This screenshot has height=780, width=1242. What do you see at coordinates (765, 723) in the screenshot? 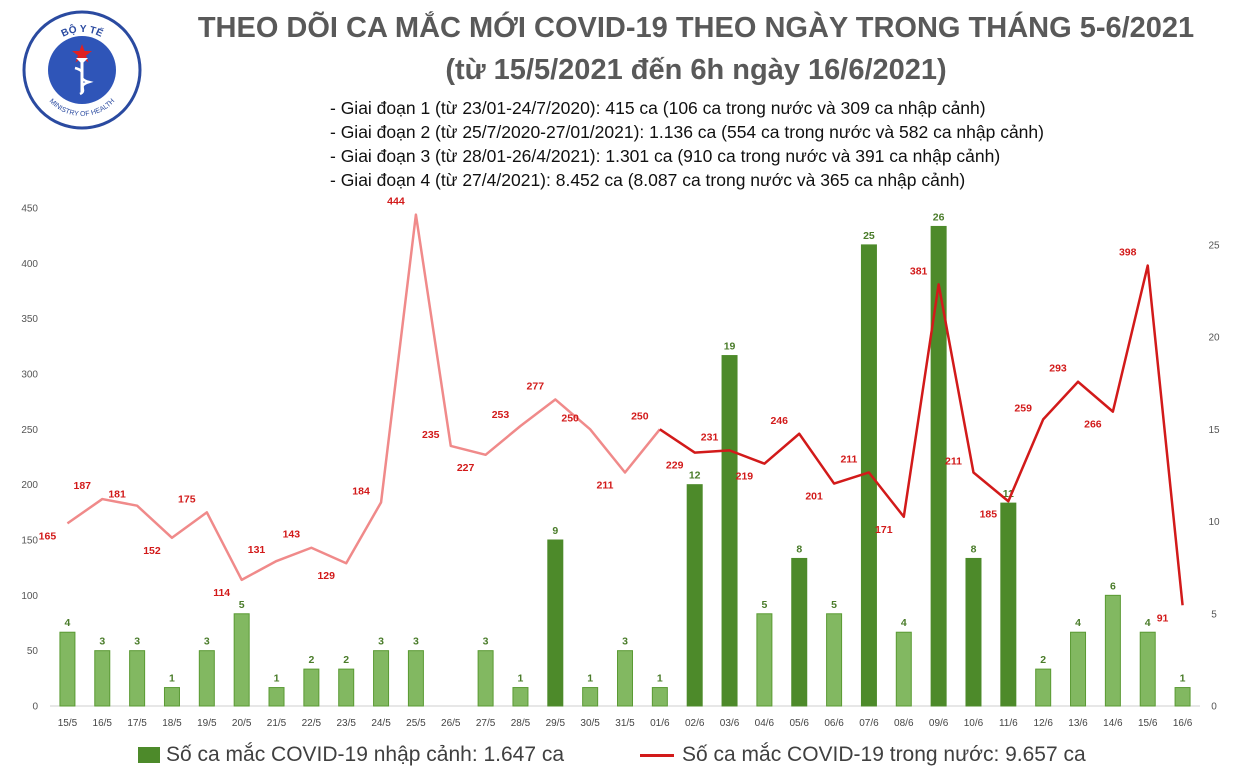
I see `x-axis-tick: 04/6` at bounding box center [765, 723].